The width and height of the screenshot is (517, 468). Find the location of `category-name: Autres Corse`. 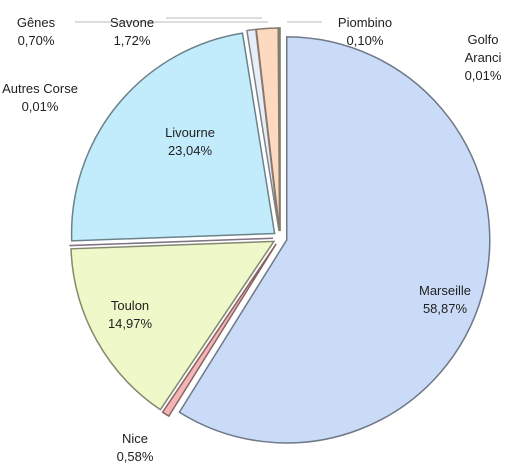

category-name: Autres Corse is located at coordinates (40, 88).